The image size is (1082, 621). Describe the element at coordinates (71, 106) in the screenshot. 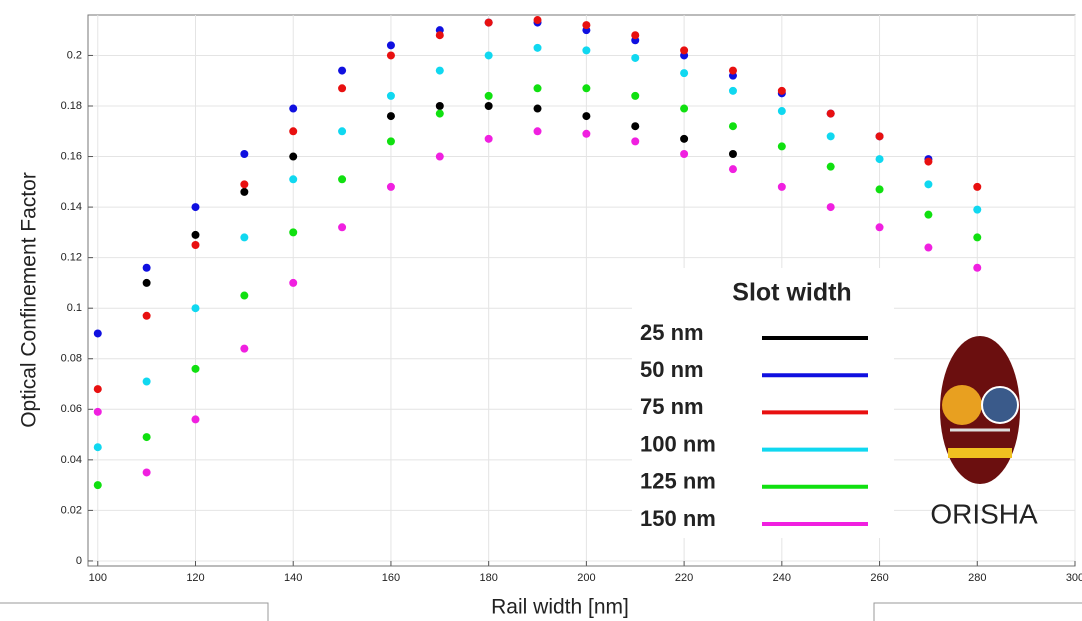

I see `y-tick-label: 0.18` at that location.